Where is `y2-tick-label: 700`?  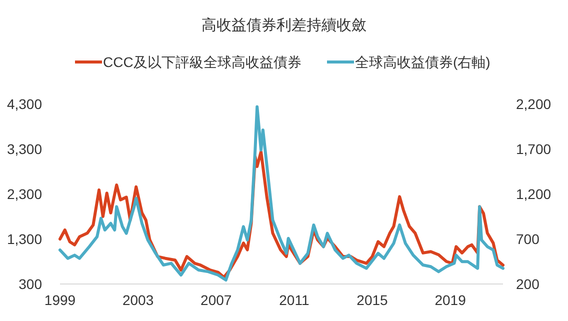 y2-tick-label: 700 is located at coordinates (528, 239).